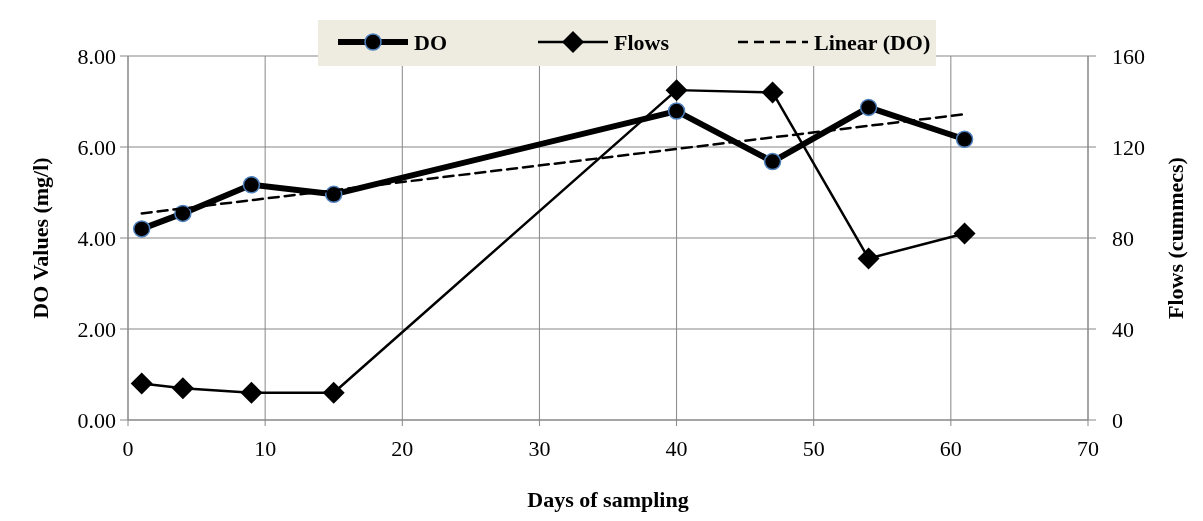 The width and height of the screenshot is (1203, 521). Describe the element at coordinates (1175, 238) in the screenshot. I see `y2-axis-title: Flows (cummecs)` at that location.